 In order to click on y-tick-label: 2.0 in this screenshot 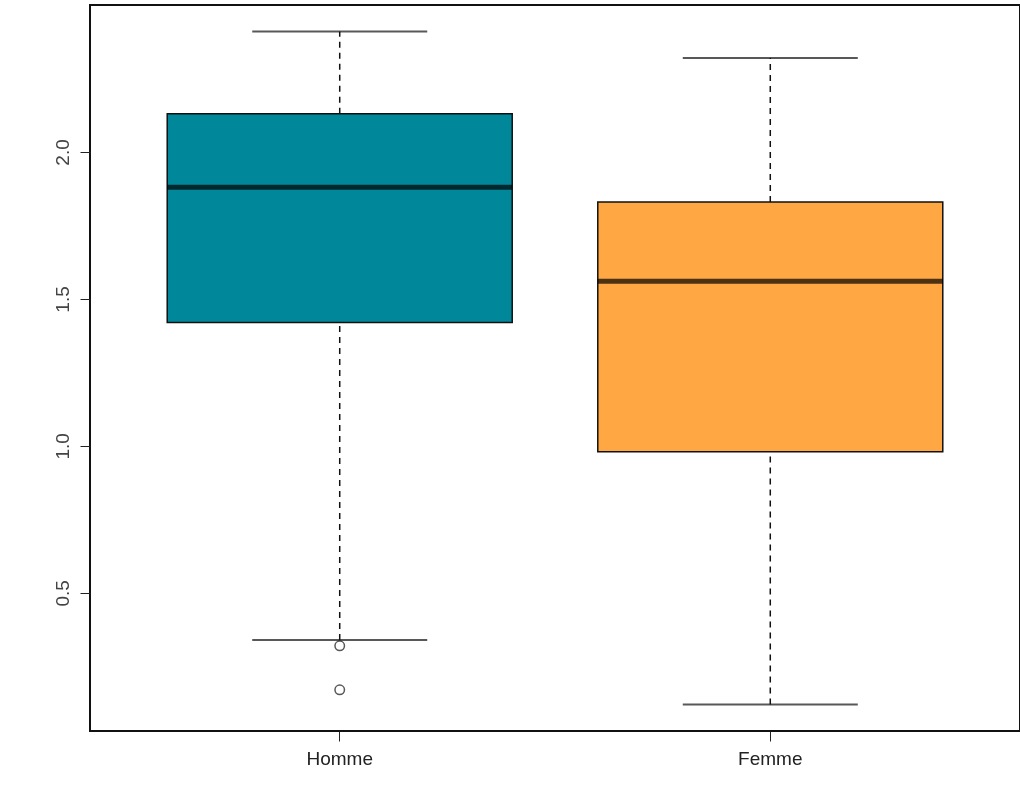, I will do `click(62, 152)`.